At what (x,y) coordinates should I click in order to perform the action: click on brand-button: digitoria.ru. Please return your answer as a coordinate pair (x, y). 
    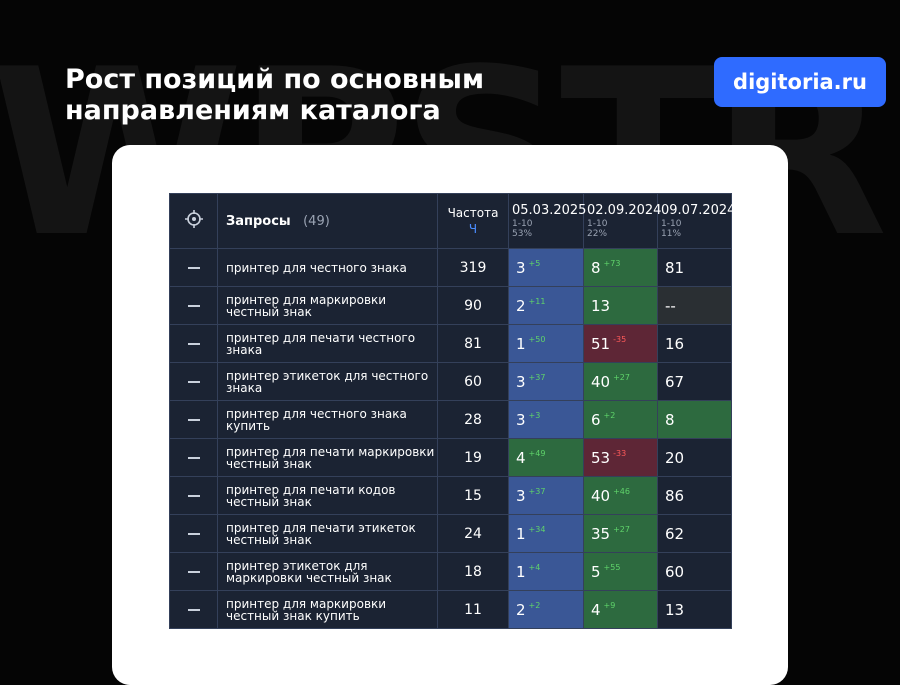
    Looking at the image, I should click on (800, 82).